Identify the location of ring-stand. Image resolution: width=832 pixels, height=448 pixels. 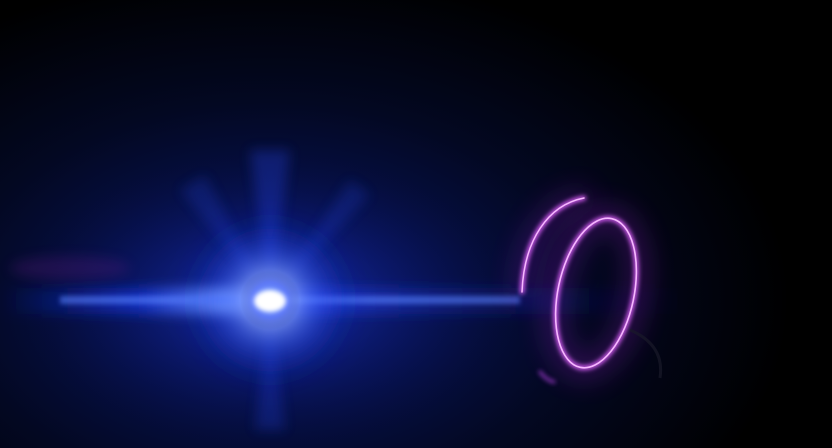
(646, 353).